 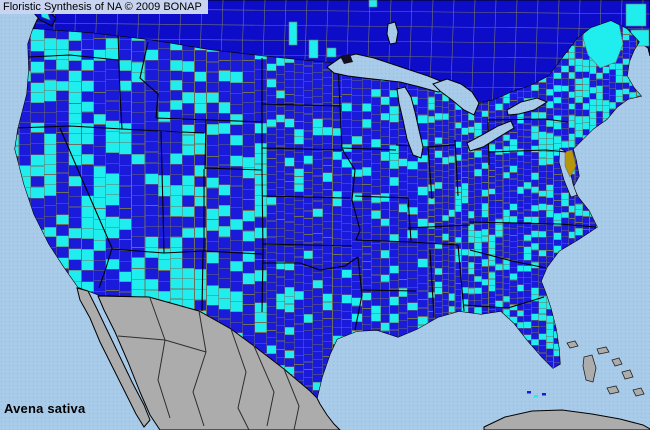 I want to click on map-title: Floristic Synthesis of NA © 2009 BONAP, so click(x=104, y=7).